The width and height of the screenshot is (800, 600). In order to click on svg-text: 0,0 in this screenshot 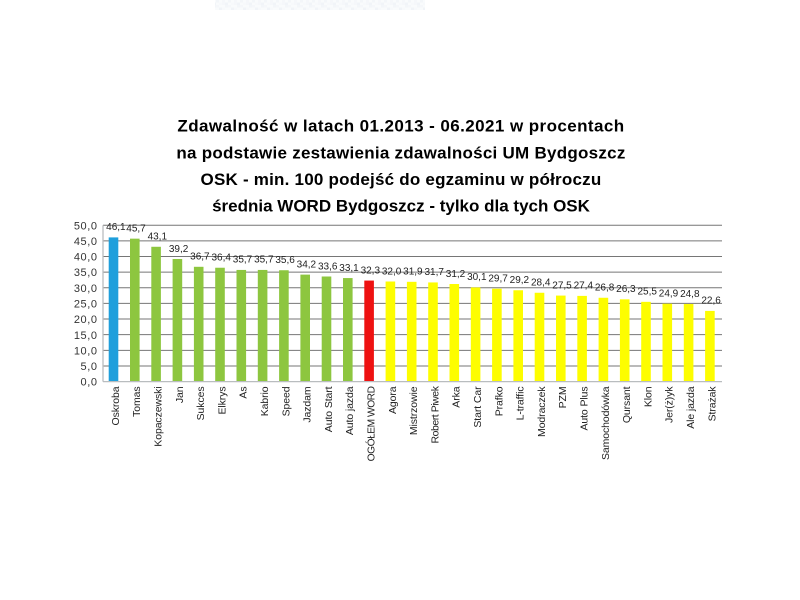, I will do `click(89, 383)`.